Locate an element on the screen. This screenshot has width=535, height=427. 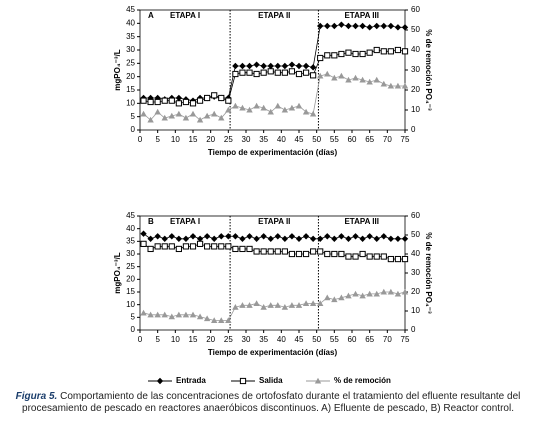
x-tick-label: 55 is located at coordinates (334, 139).